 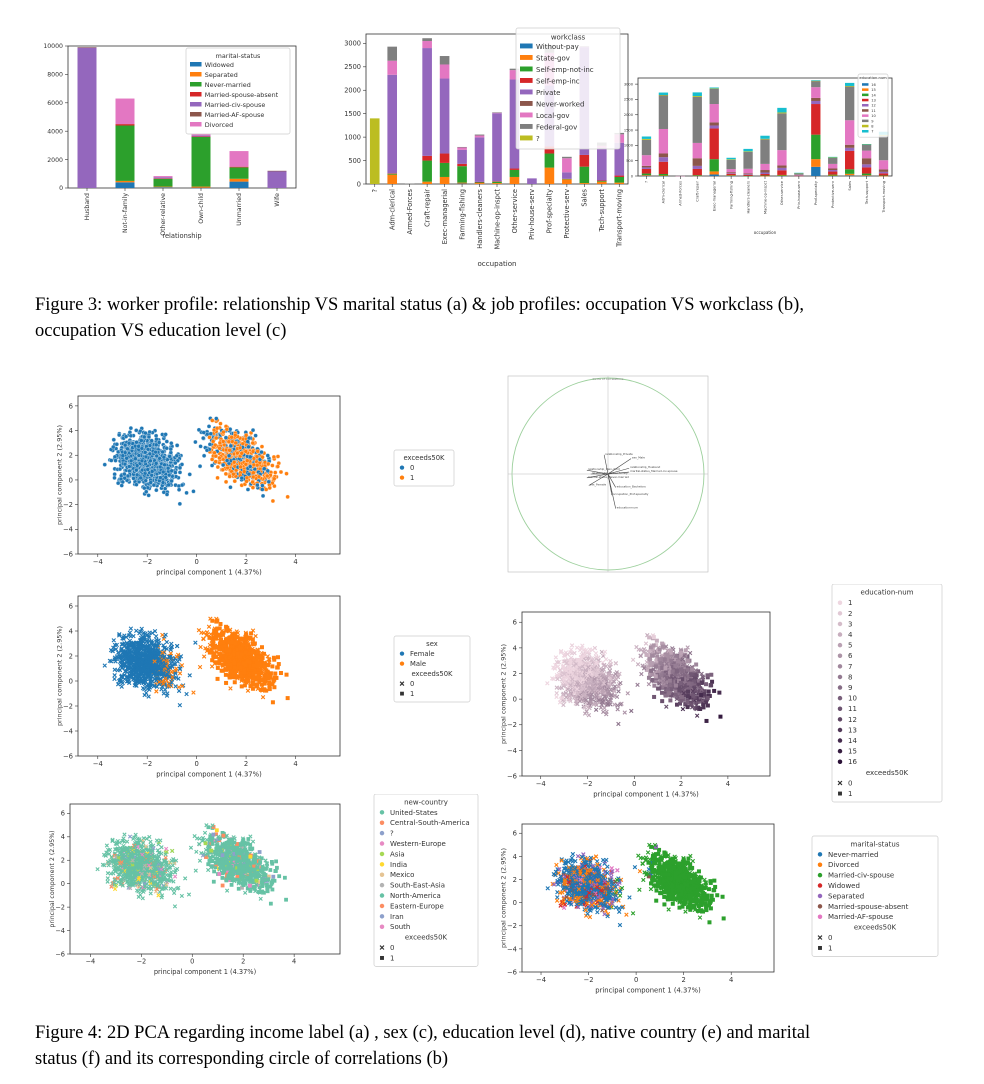 I want to click on fig3a-legend-label: Separated, so click(x=221, y=75).